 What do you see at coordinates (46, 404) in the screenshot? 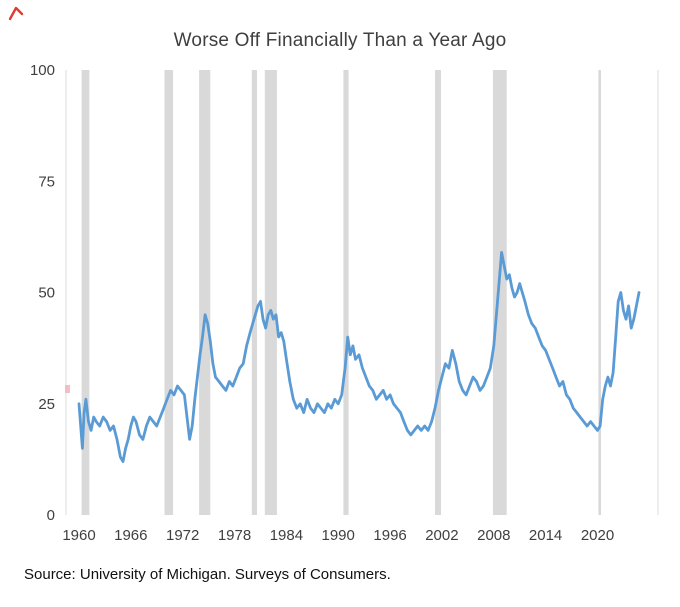
I see `y-tick-label: 25` at bounding box center [46, 404].